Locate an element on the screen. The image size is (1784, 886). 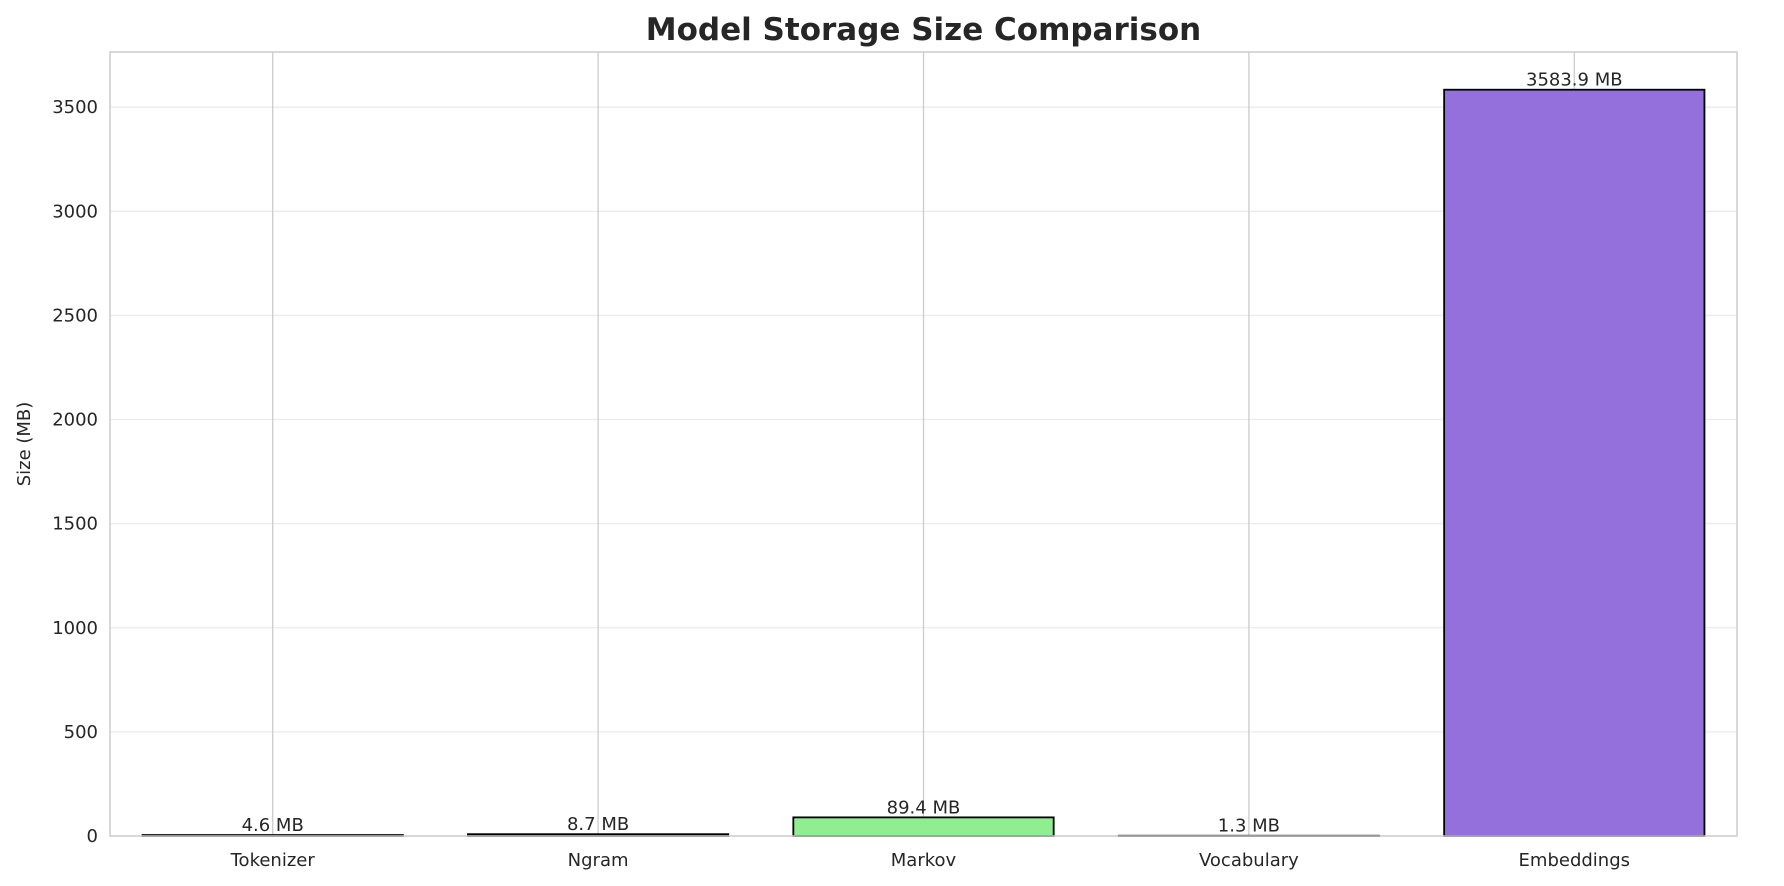
y-tick-label: 3500 is located at coordinates (75, 107).